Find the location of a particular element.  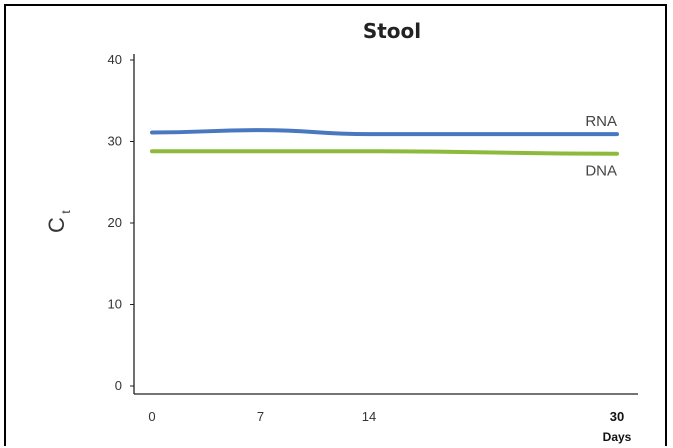

series-line-rna is located at coordinates (384, 132).